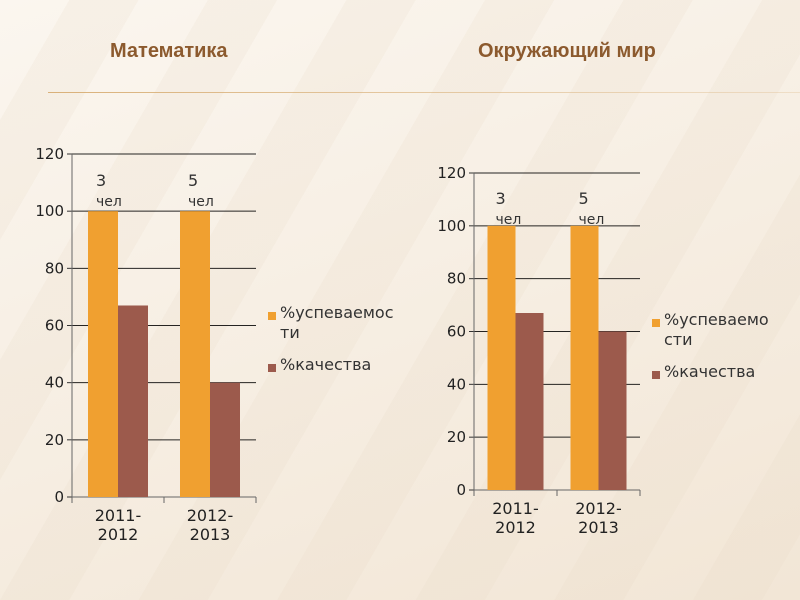 Image resolution: width=800 pixels, height=600 pixels. What do you see at coordinates (567, 51) in the screenshot?
I see `slide-title-world: Окружающий мир` at bounding box center [567, 51].